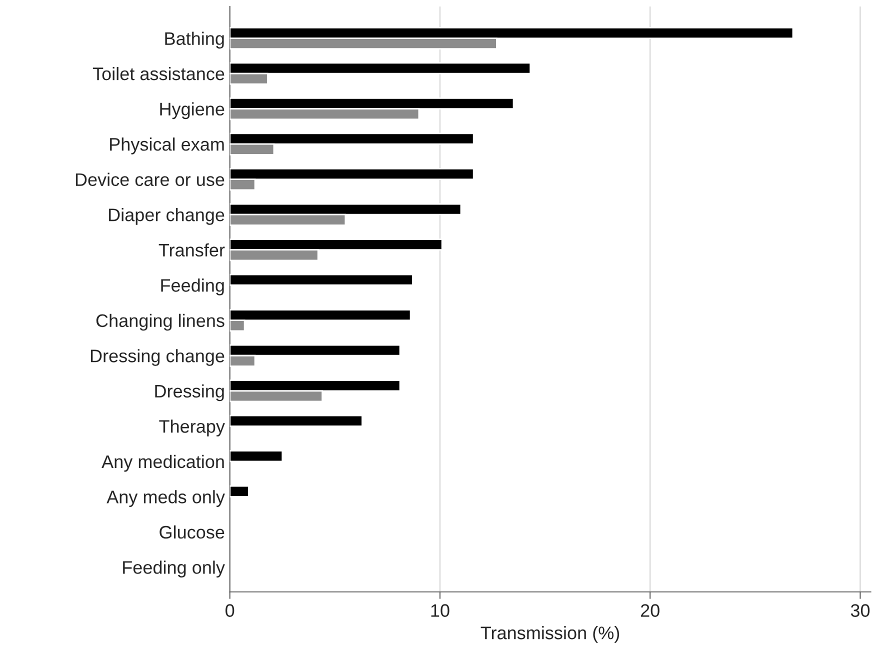 The width and height of the screenshot is (884, 654). What do you see at coordinates (166, 216) in the screenshot?
I see `y-tick-label: Diaper change` at bounding box center [166, 216].